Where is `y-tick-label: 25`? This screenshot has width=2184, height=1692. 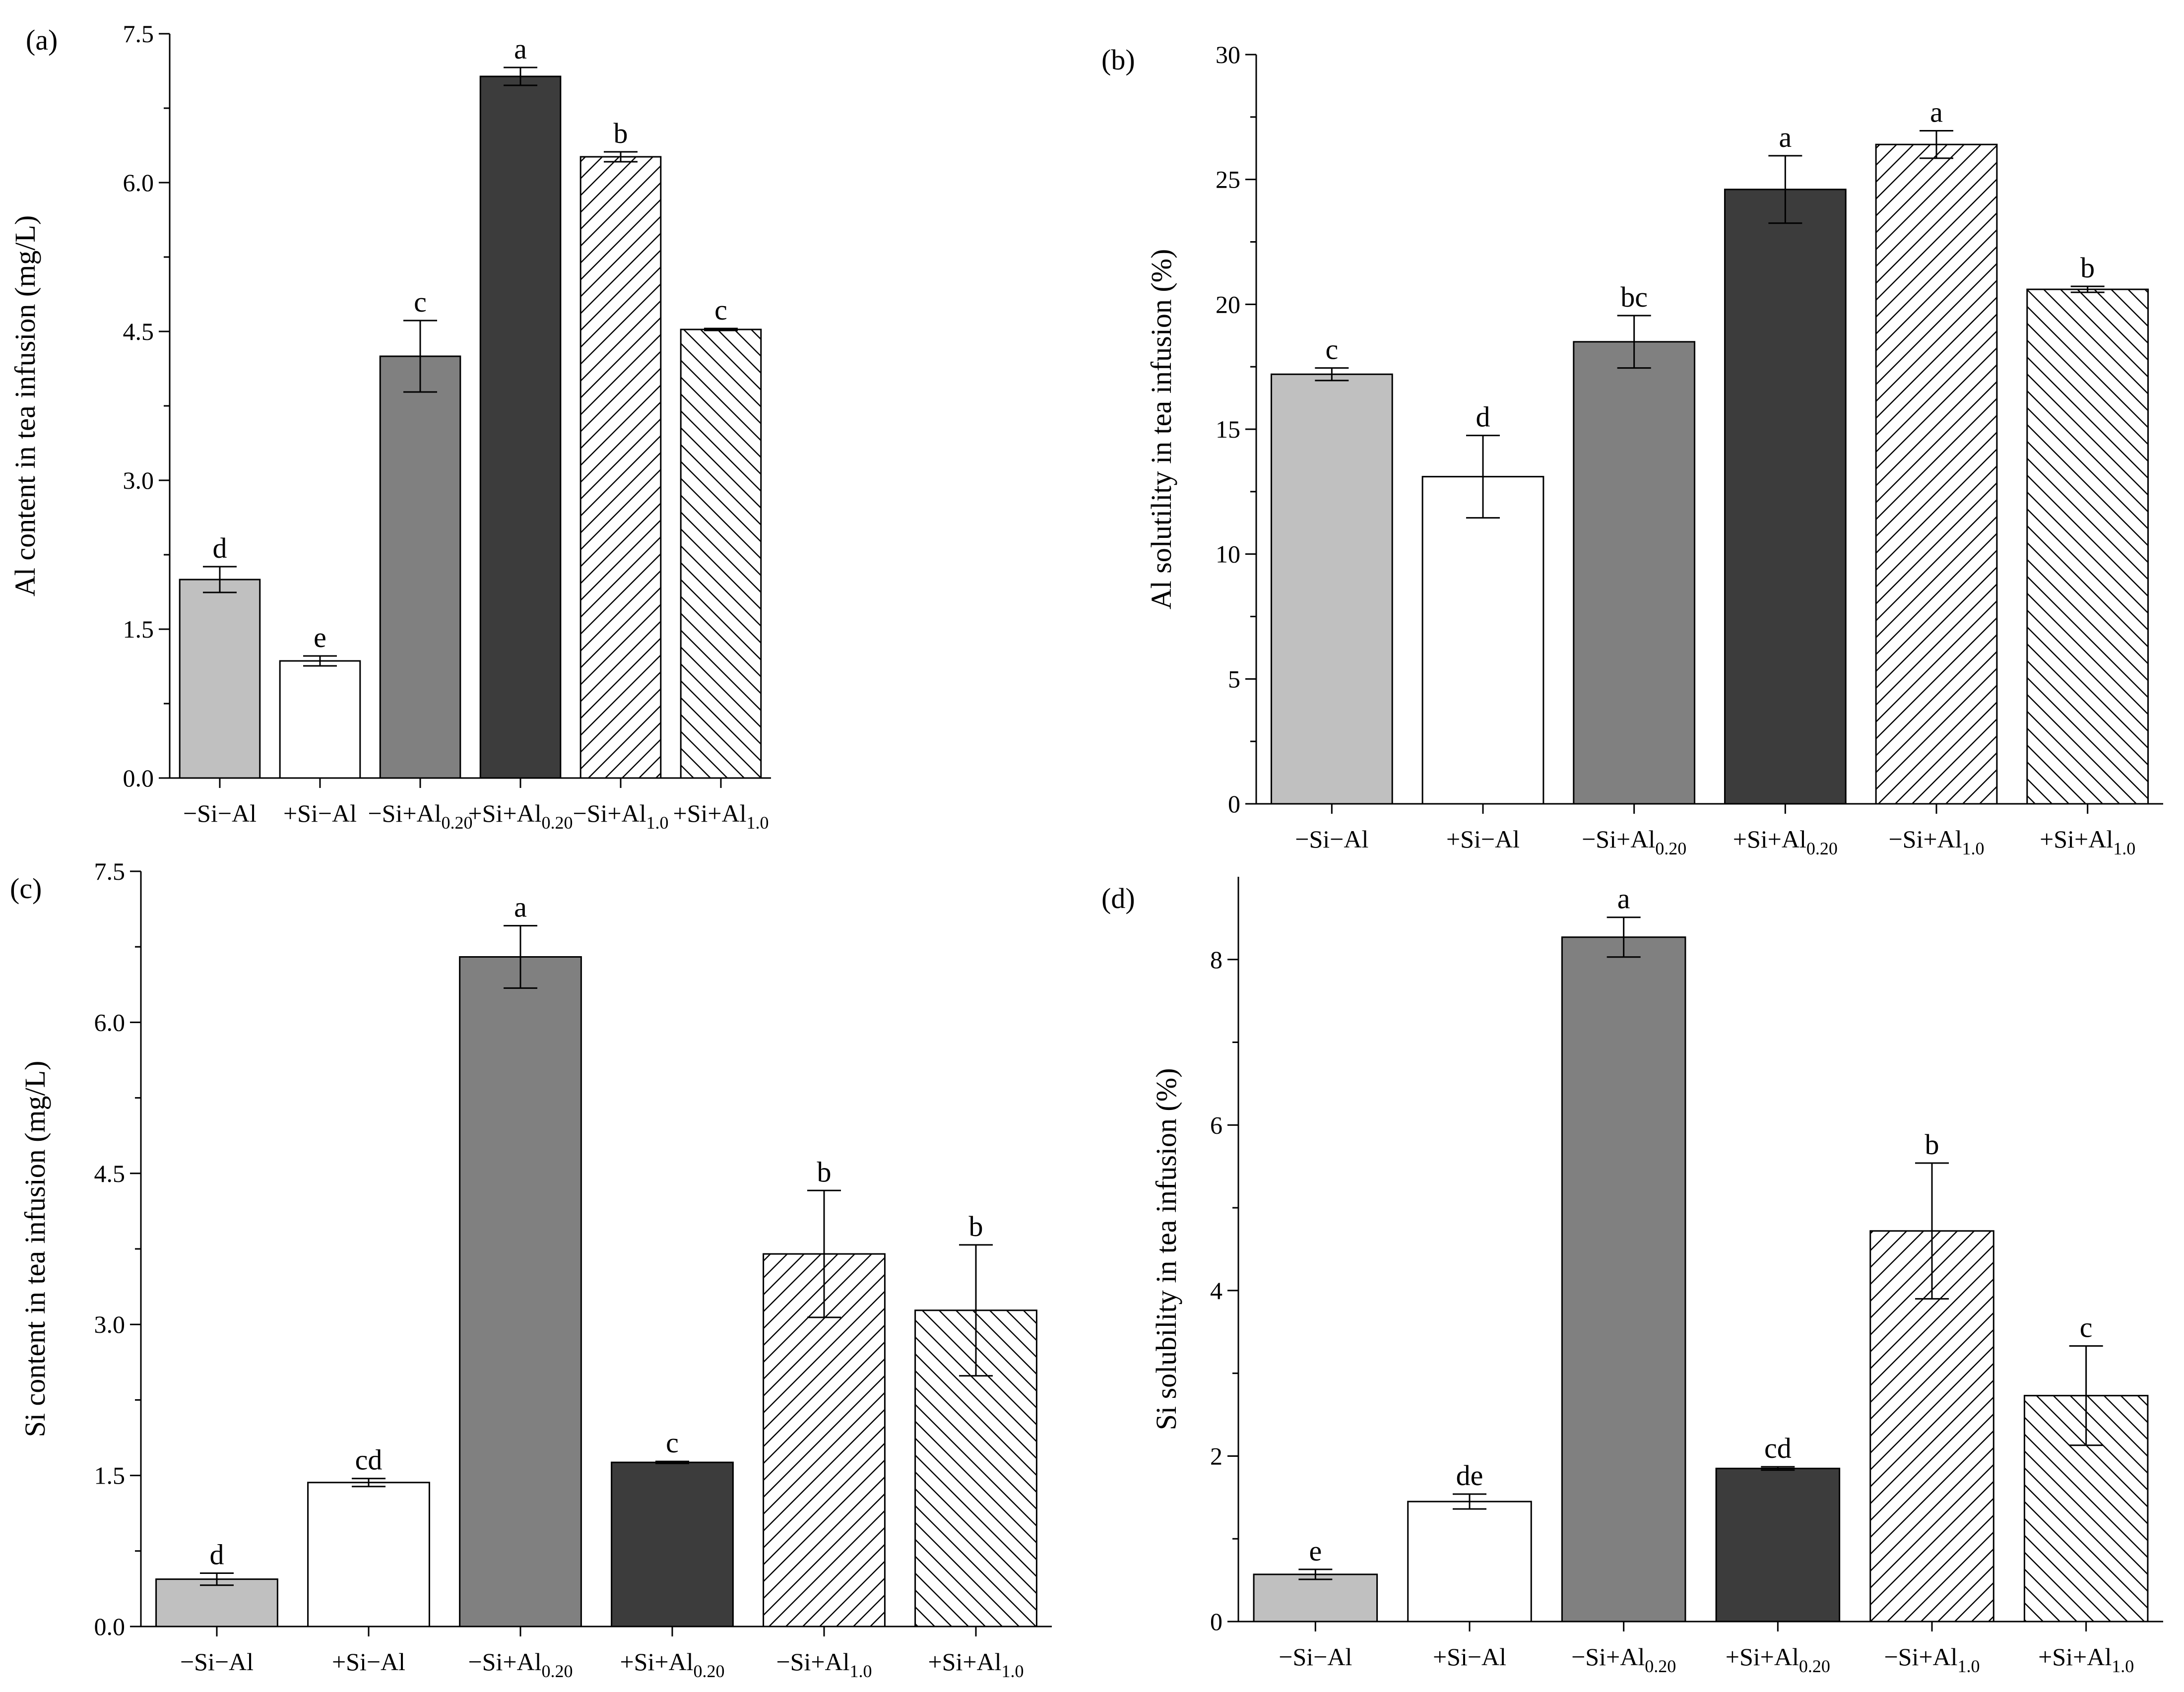
y-tick-label: 25 is located at coordinates (1228, 180).